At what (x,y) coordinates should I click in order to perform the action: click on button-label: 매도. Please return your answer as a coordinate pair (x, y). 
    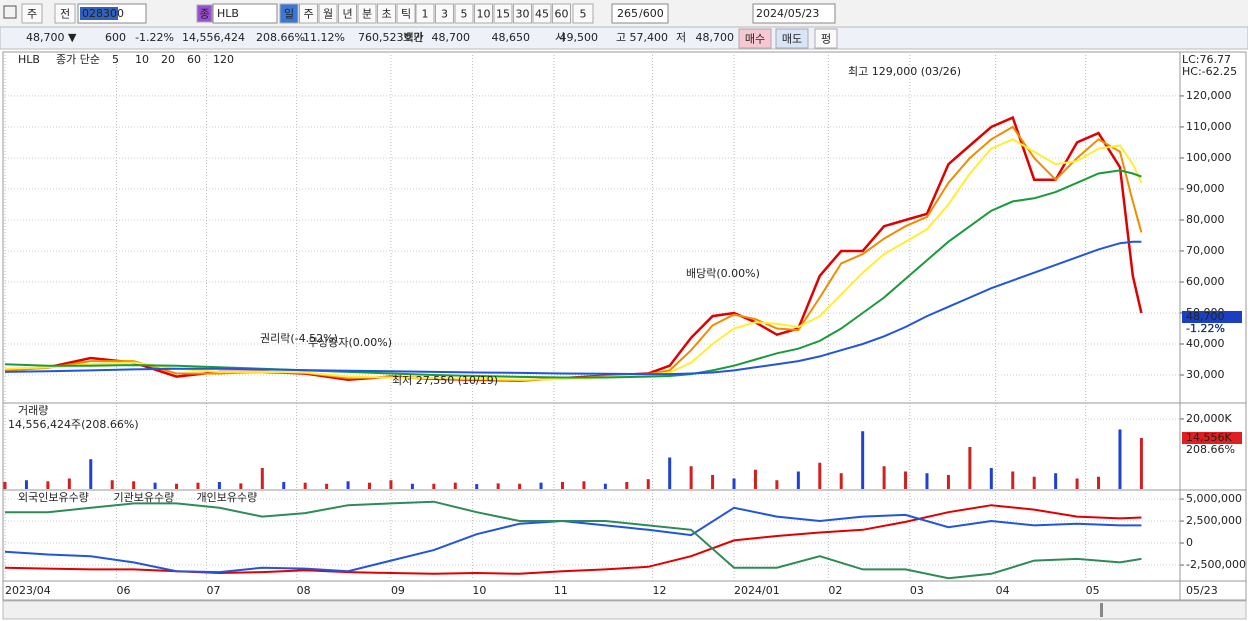
    Looking at the image, I should click on (792, 39).